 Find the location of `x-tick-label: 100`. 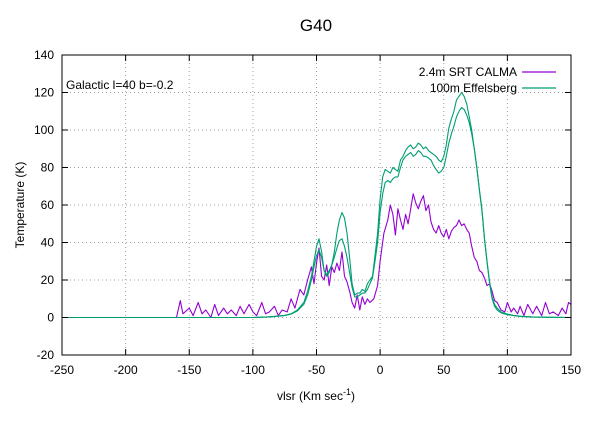

x-tick-label: 100 is located at coordinates (507, 370).